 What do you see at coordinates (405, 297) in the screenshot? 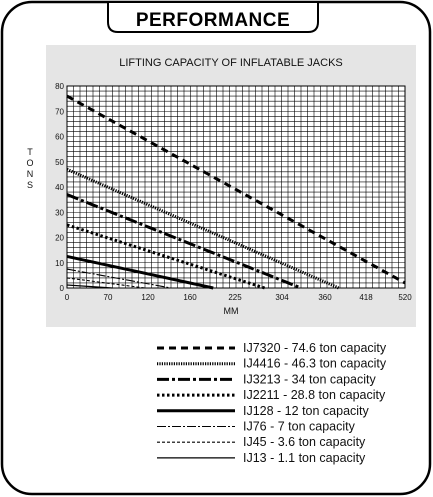
I see `x-tick-label: 520` at bounding box center [405, 297].